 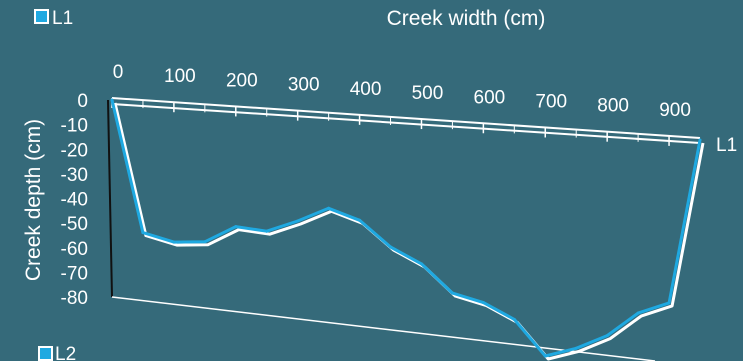 I want to click on y-tick-label--60: -60, so click(x=74, y=249).